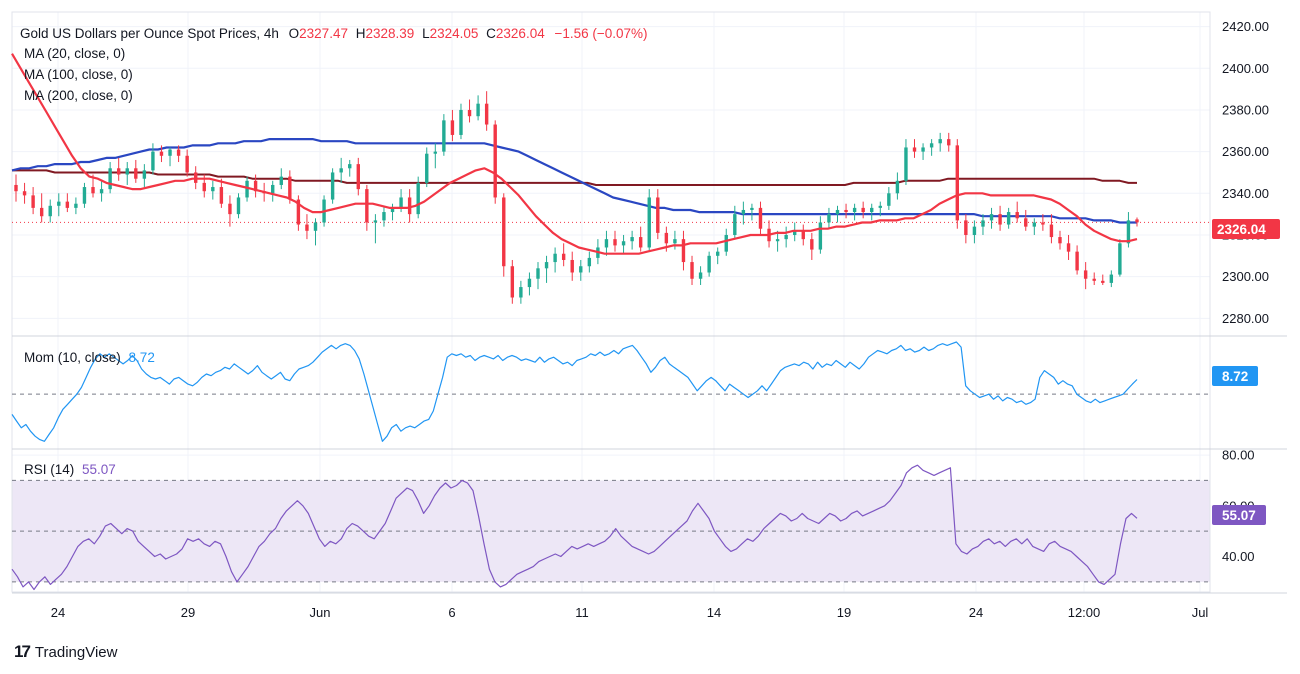  I want to click on rsi-tick-label: 40.00, so click(1238, 556).